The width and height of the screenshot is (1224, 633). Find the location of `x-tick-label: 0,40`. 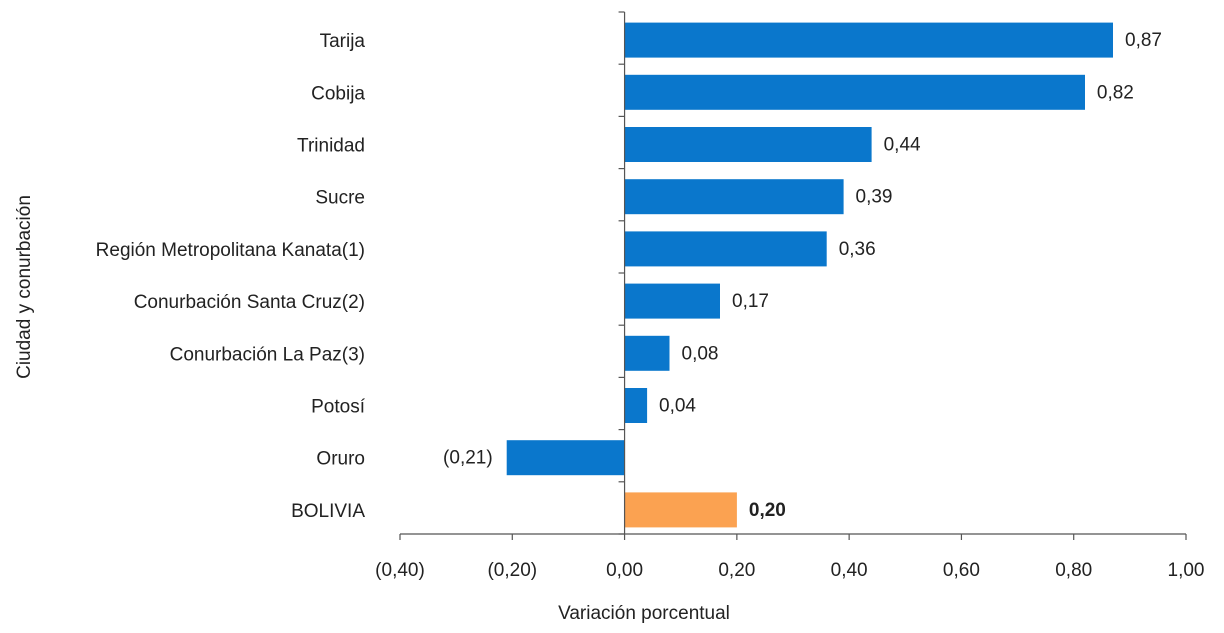

x-tick-label: 0,40 is located at coordinates (849, 570).